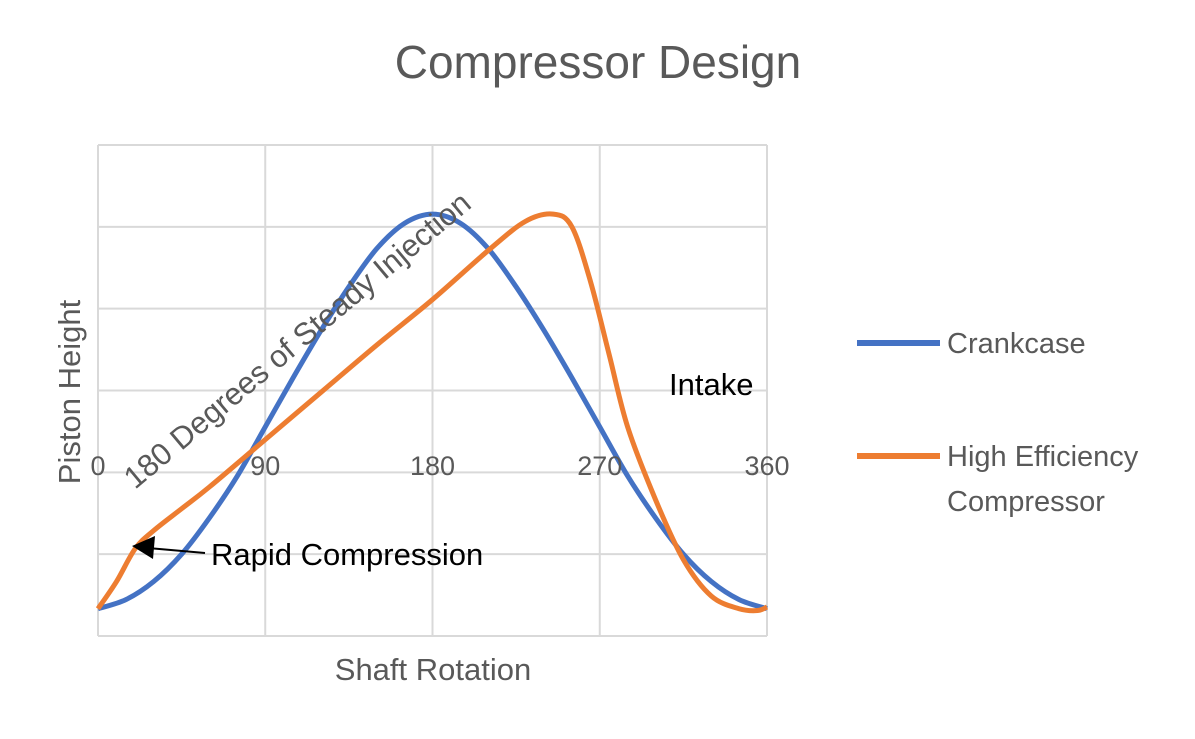 This screenshot has height=739, width=1195. I want to click on y-axis-title: Piston Height, so click(69, 391).